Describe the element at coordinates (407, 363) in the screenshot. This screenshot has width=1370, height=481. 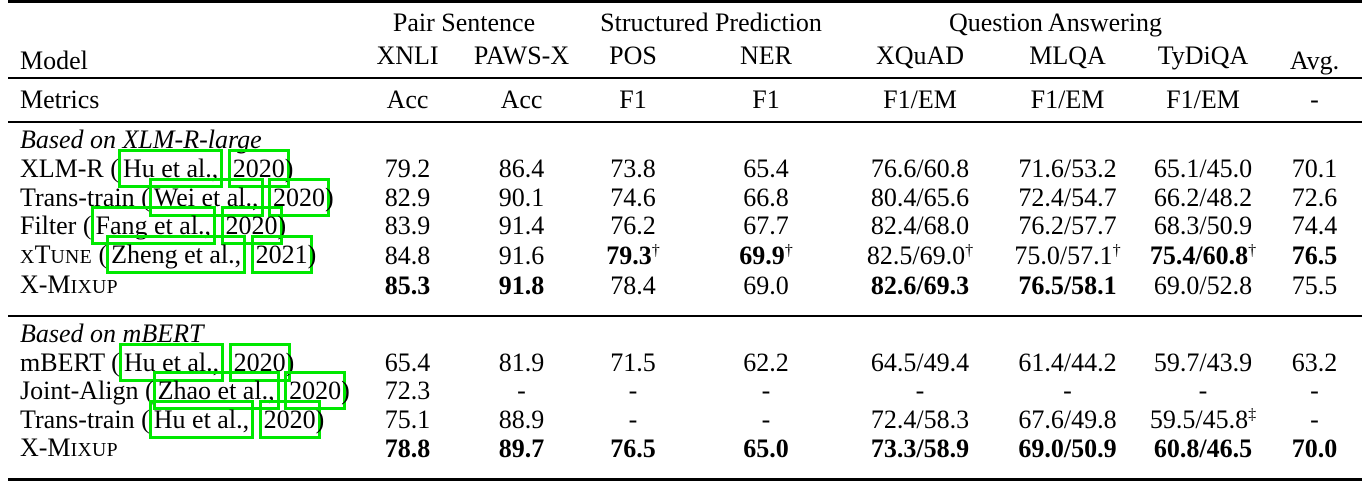
I see `cell-xnli: 65.4` at that location.